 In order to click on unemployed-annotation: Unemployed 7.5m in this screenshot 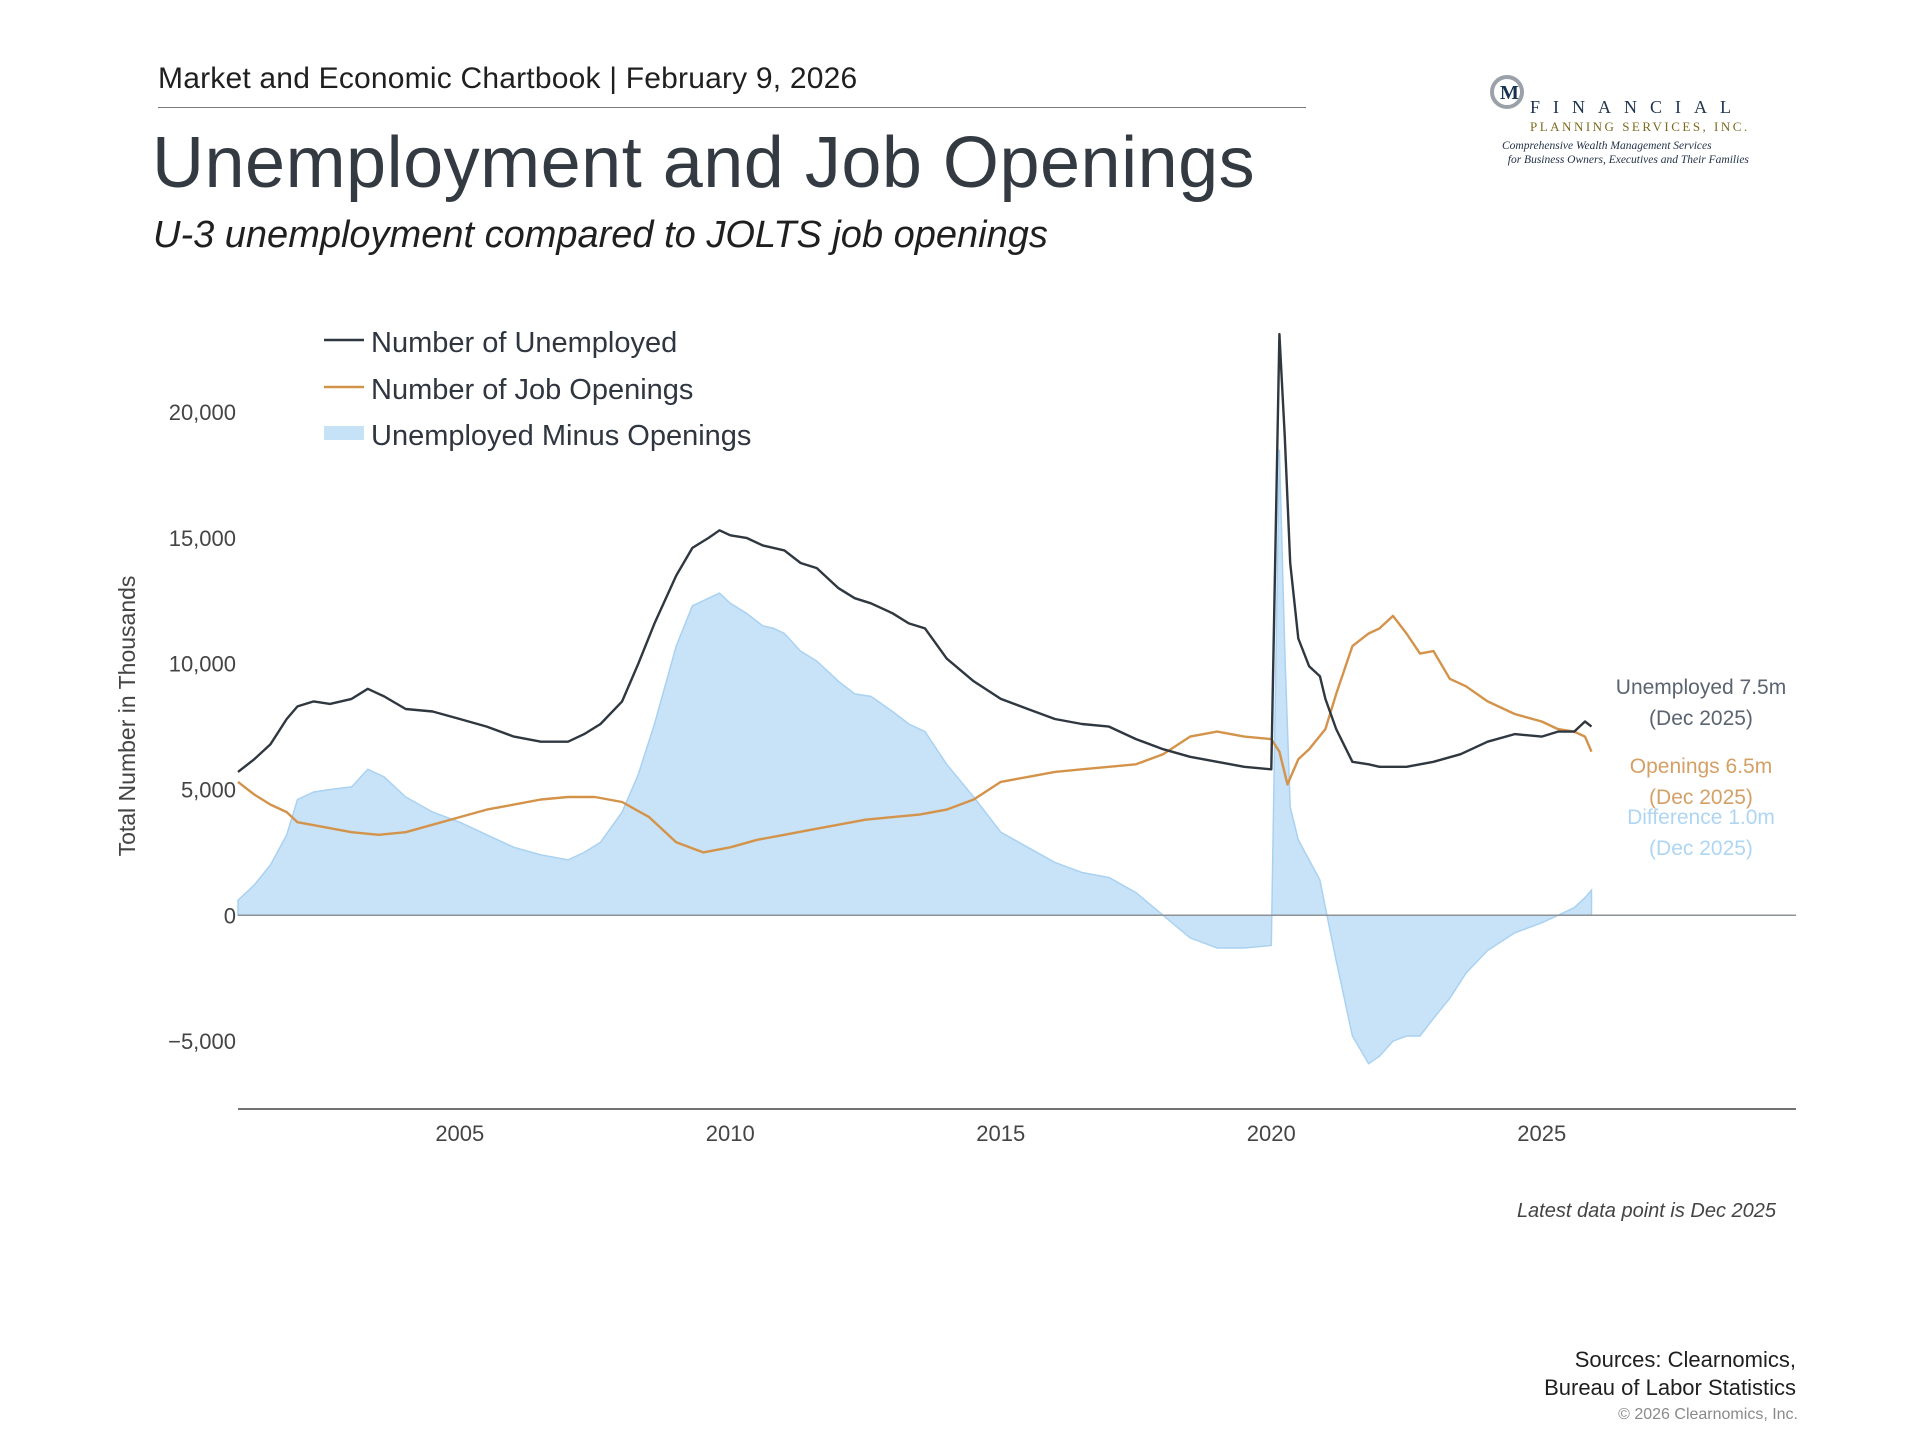, I will do `click(1701, 687)`.